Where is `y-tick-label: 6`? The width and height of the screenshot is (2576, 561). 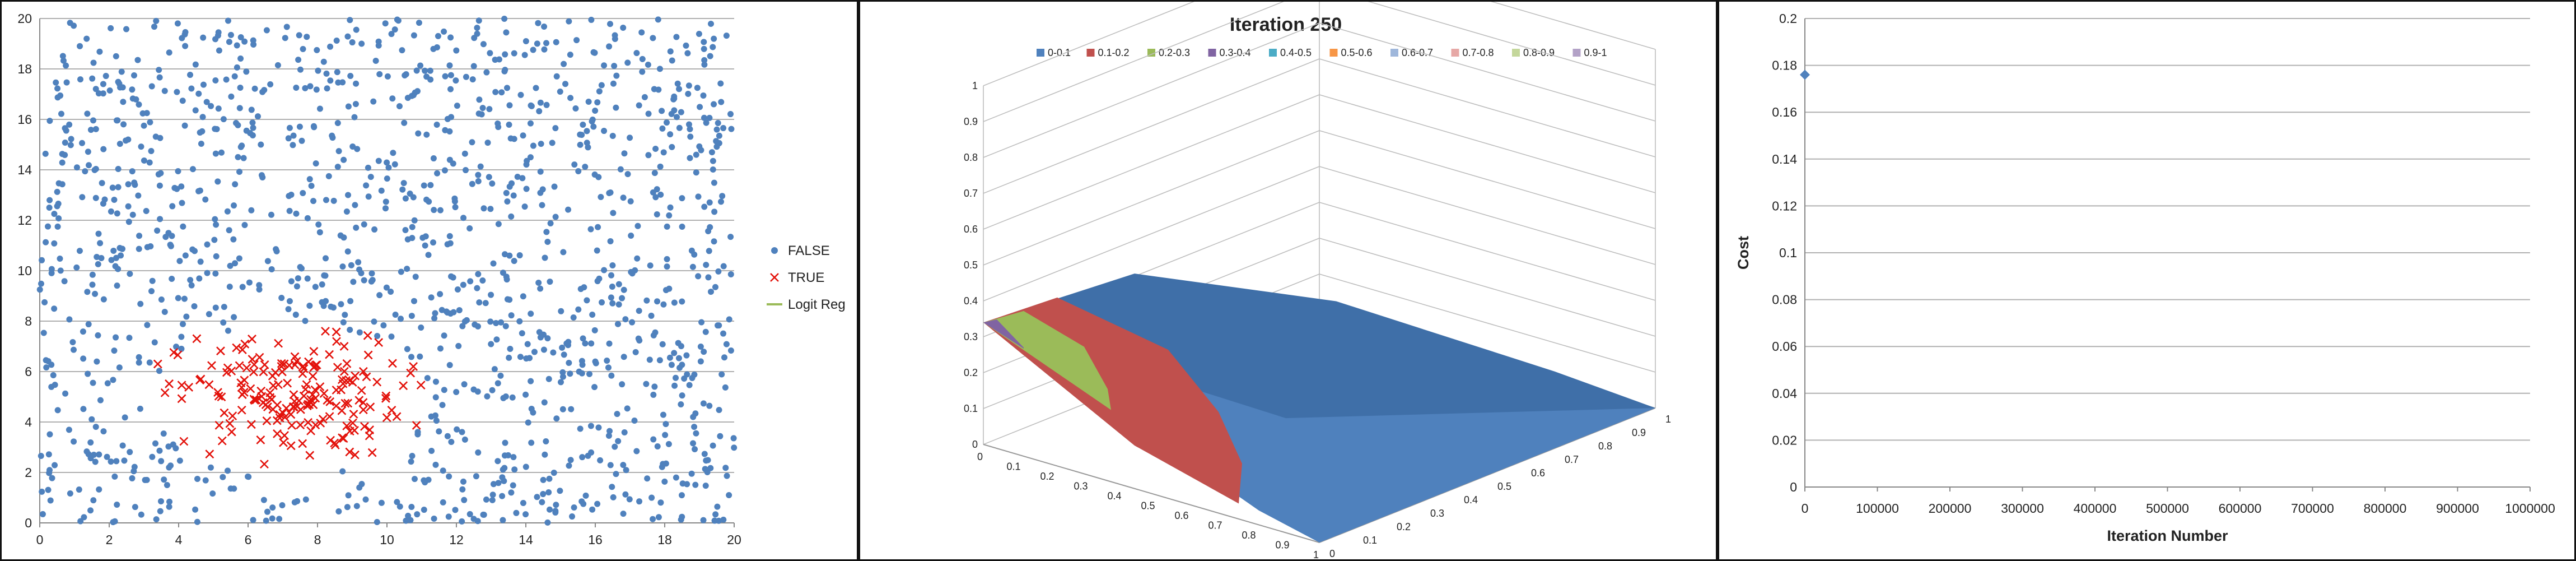
y-tick-label: 6 is located at coordinates (29, 371).